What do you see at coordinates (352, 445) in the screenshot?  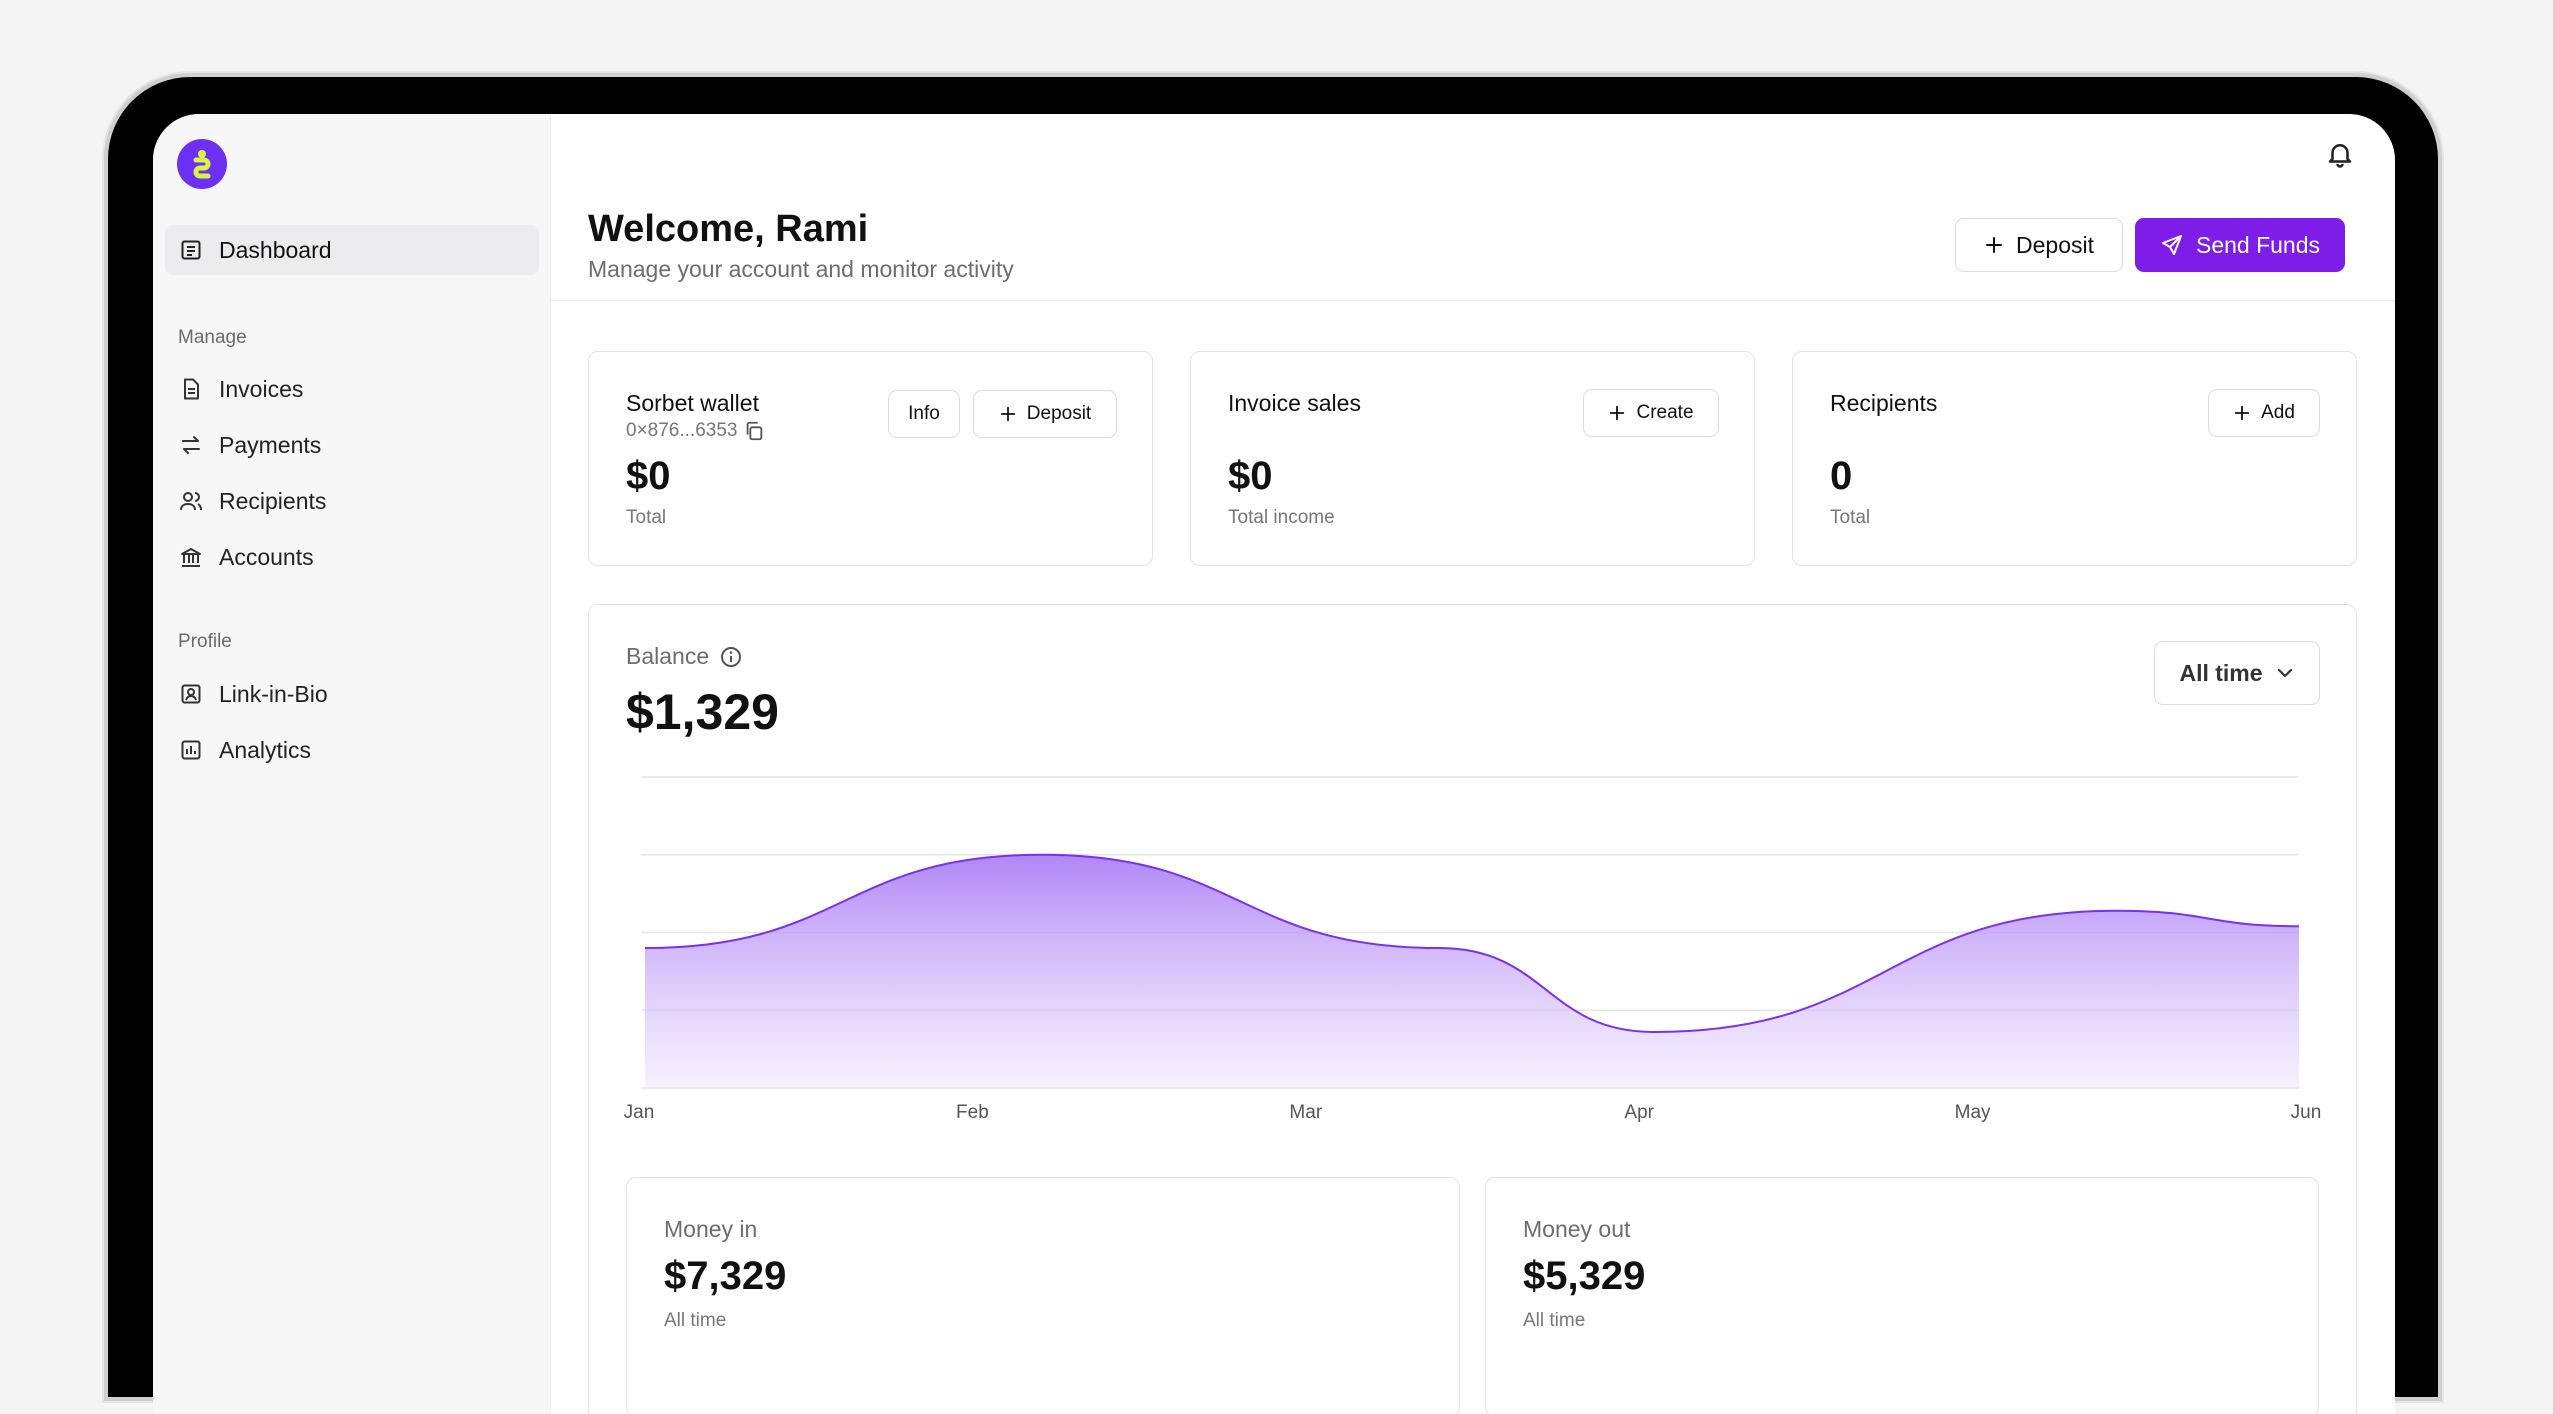 I see `sidebar-item-payments: Payments` at bounding box center [352, 445].